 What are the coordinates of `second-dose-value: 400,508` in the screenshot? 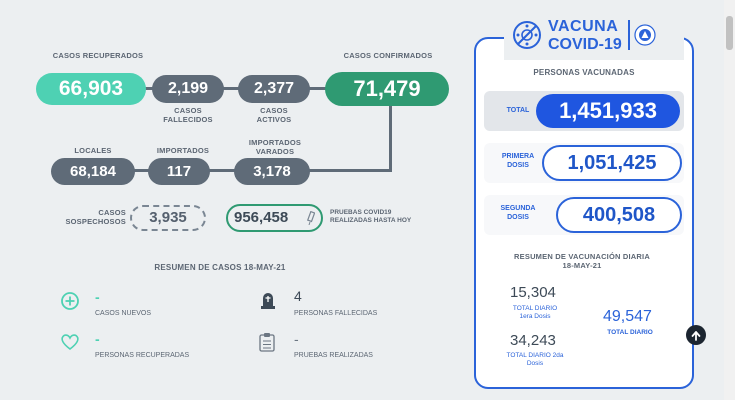 It's located at (619, 215).